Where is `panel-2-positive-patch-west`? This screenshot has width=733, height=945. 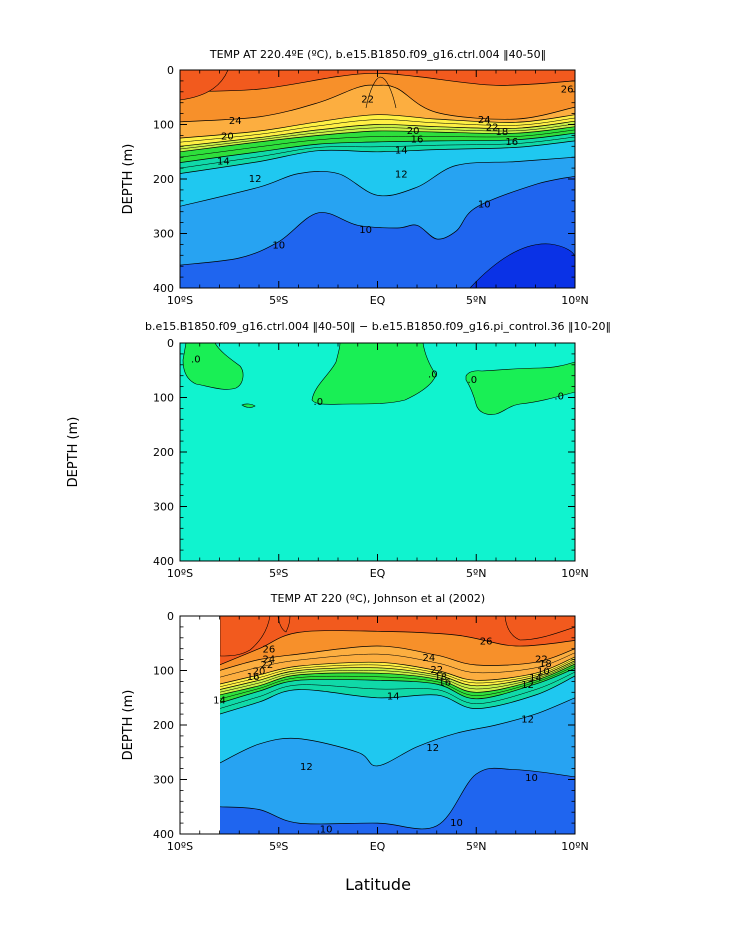
panel-2-positive-patch-west is located at coordinates (213, 366).